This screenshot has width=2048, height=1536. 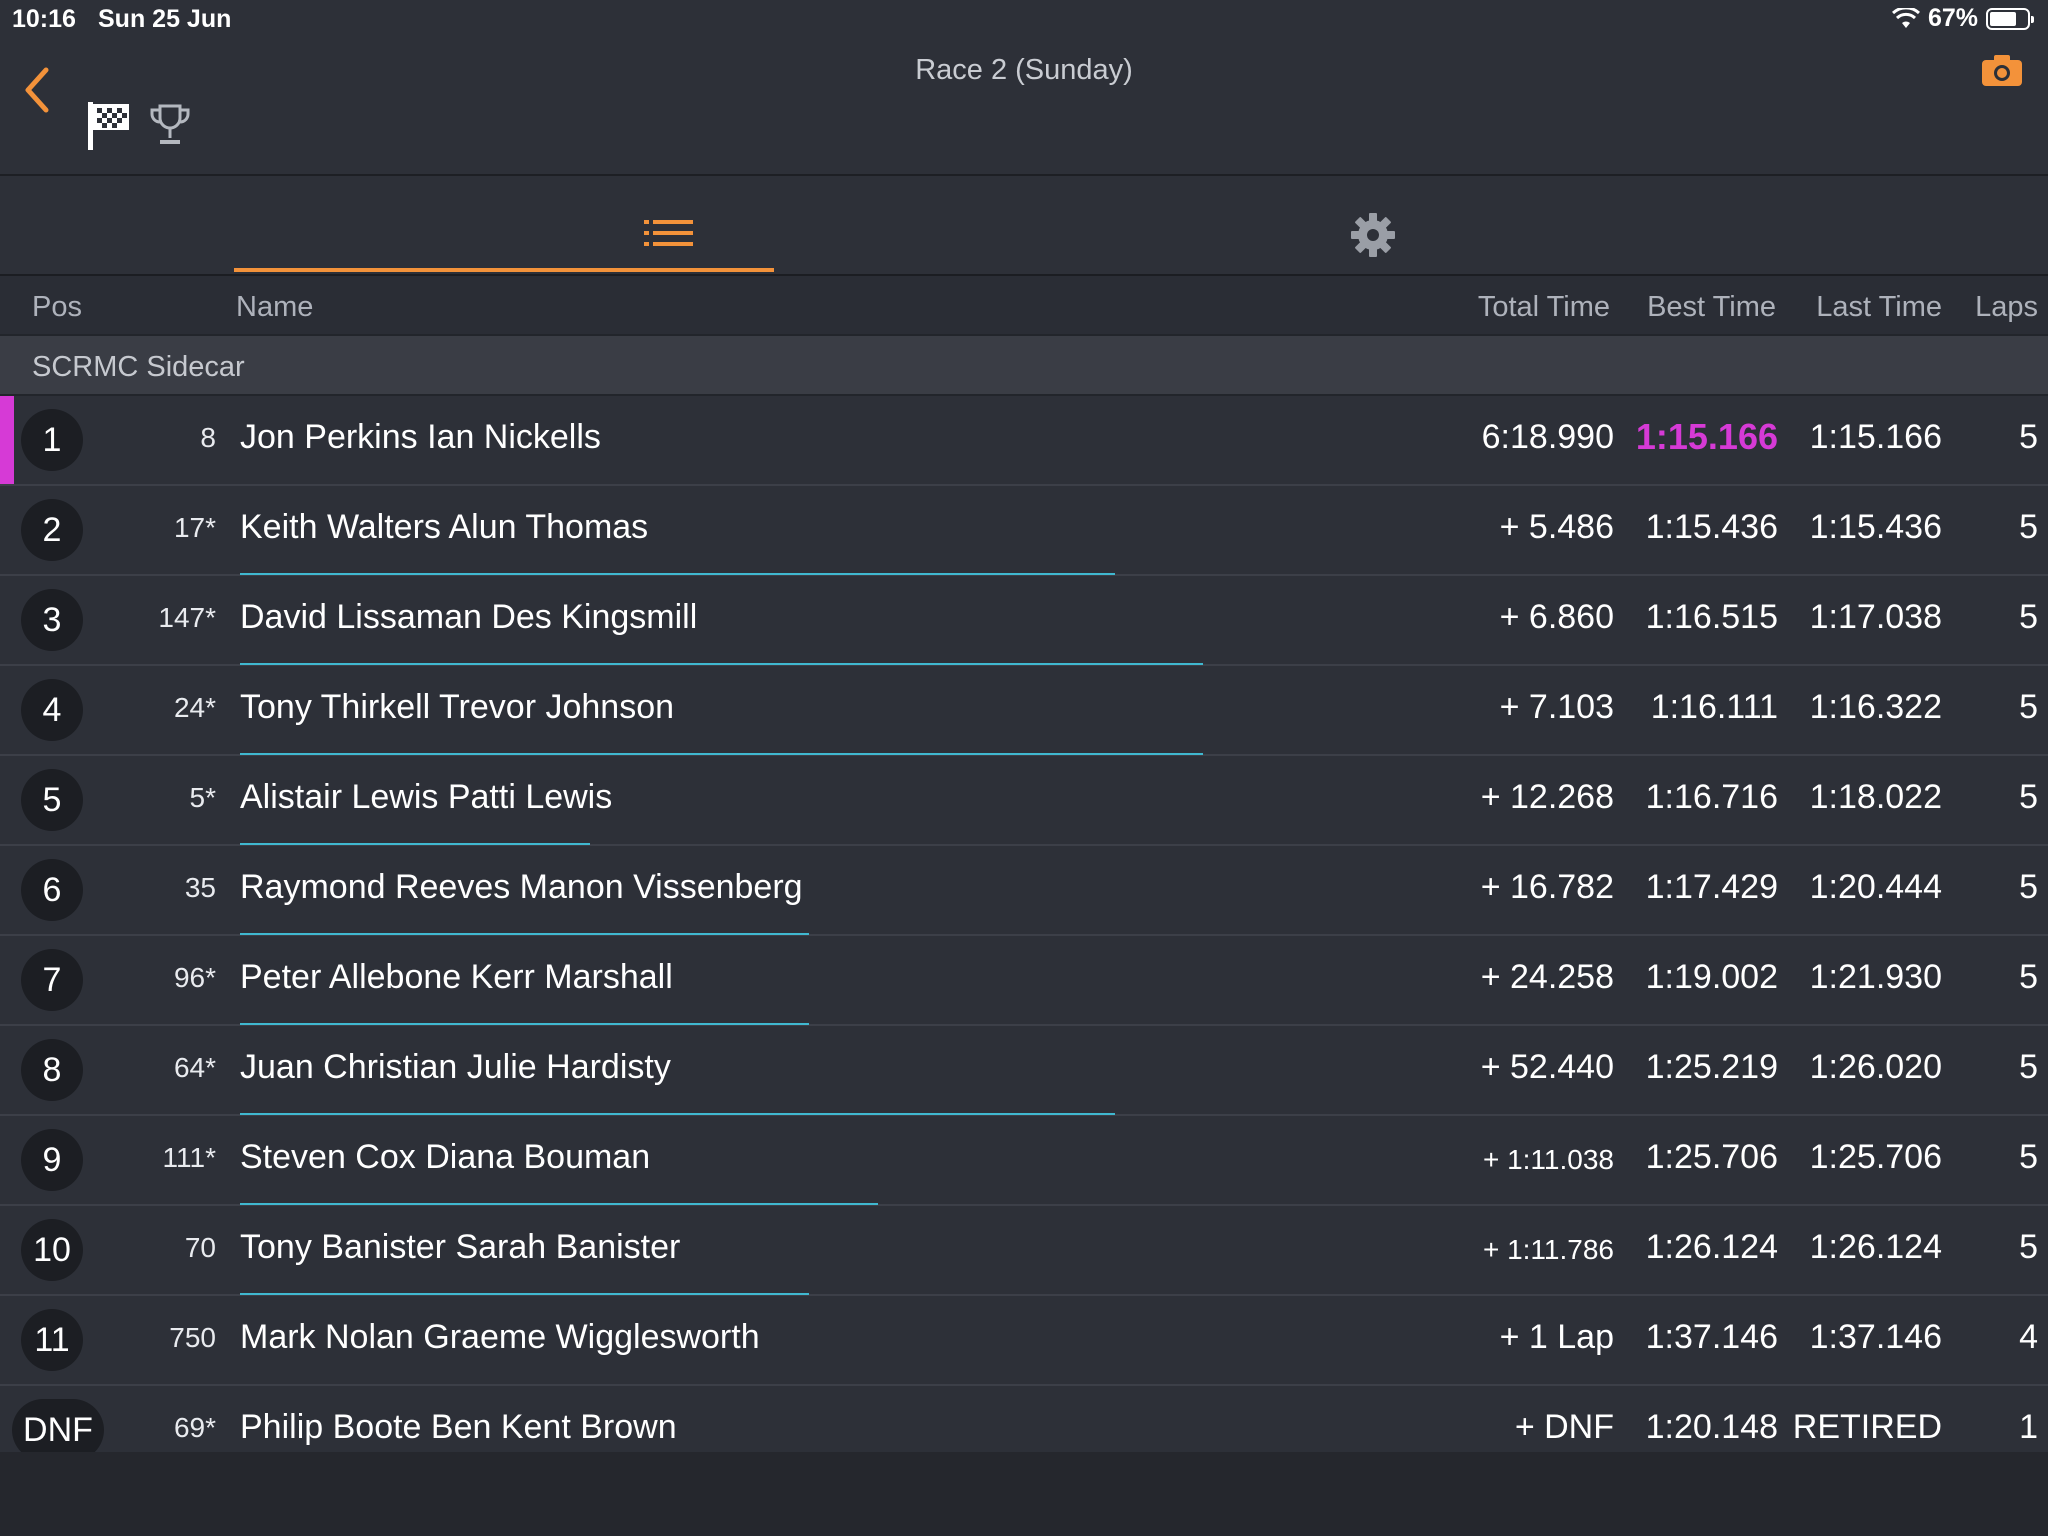 What do you see at coordinates (1556, 527) in the screenshot?
I see `total-time: + 5.486` at bounding box center [1556, 527].